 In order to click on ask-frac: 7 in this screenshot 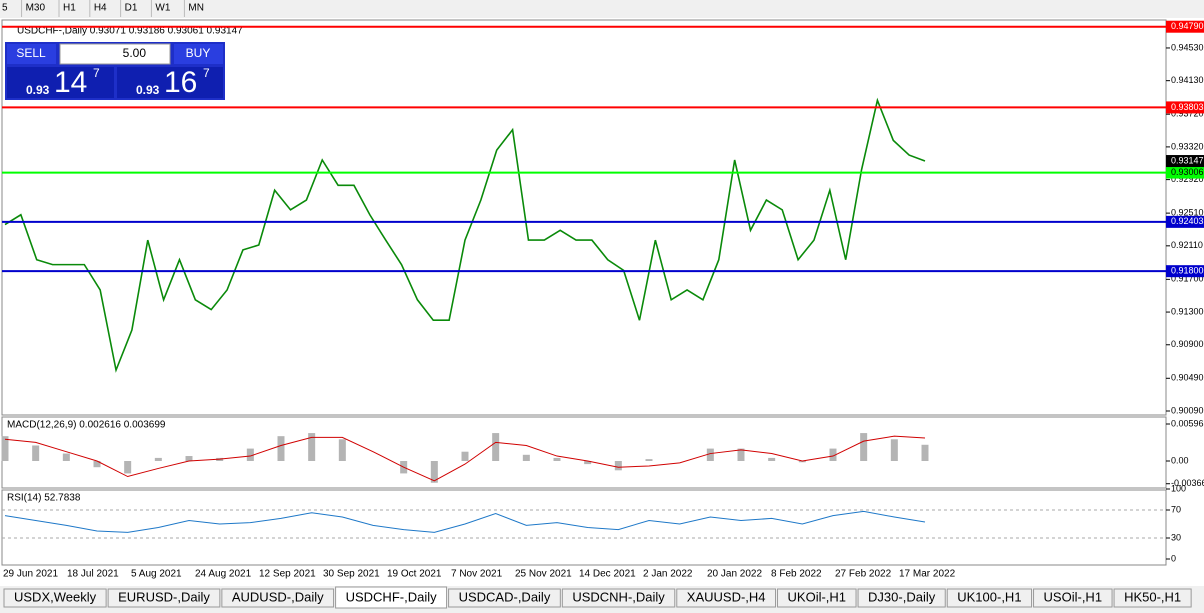, I will do `click(206, 73)`.